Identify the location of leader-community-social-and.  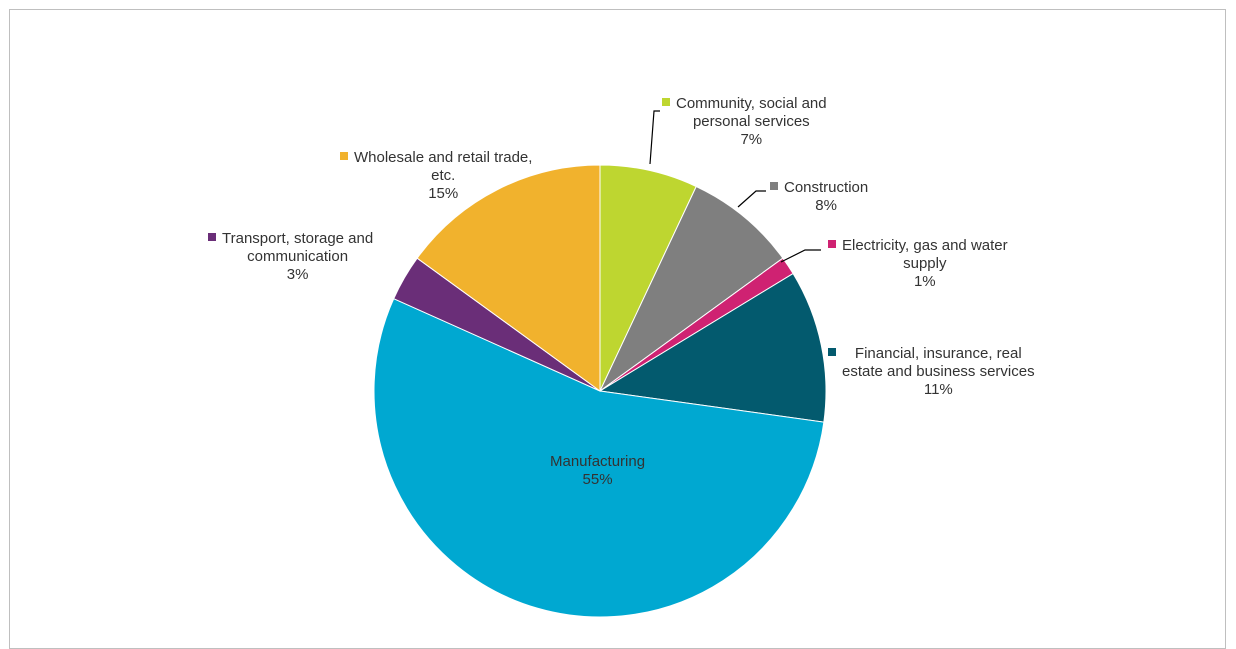
(654, 137).